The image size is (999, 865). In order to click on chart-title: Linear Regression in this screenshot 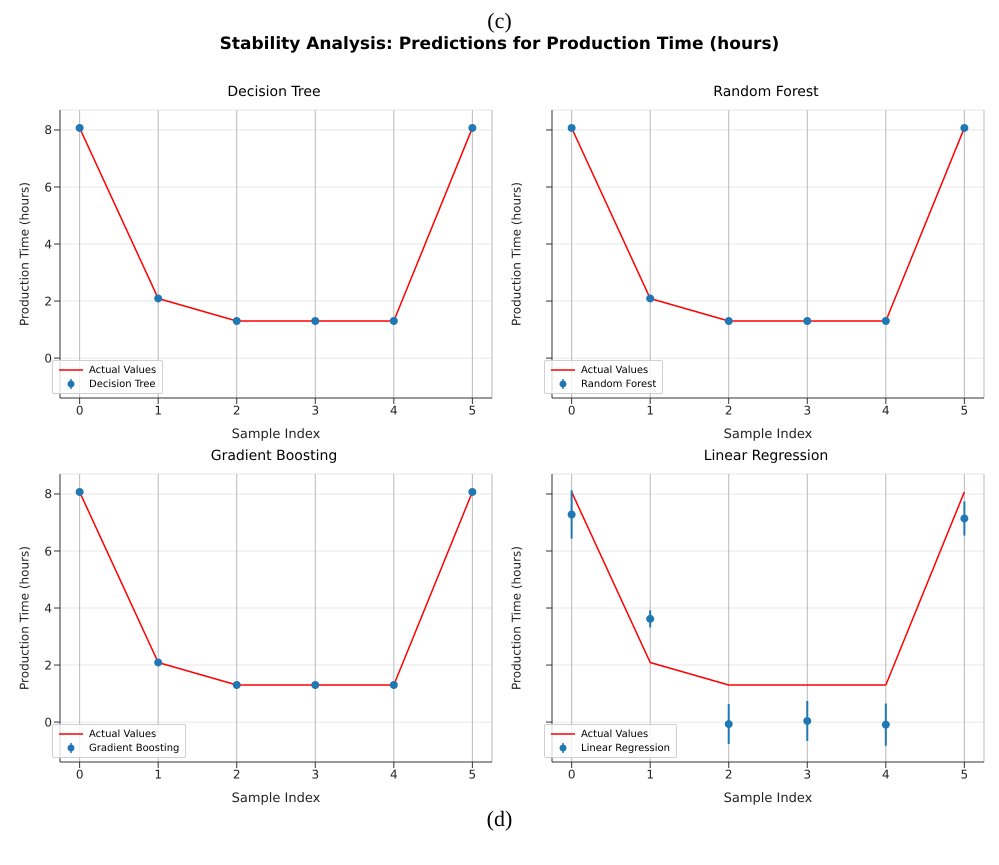, I will do `click(766, 457)`.